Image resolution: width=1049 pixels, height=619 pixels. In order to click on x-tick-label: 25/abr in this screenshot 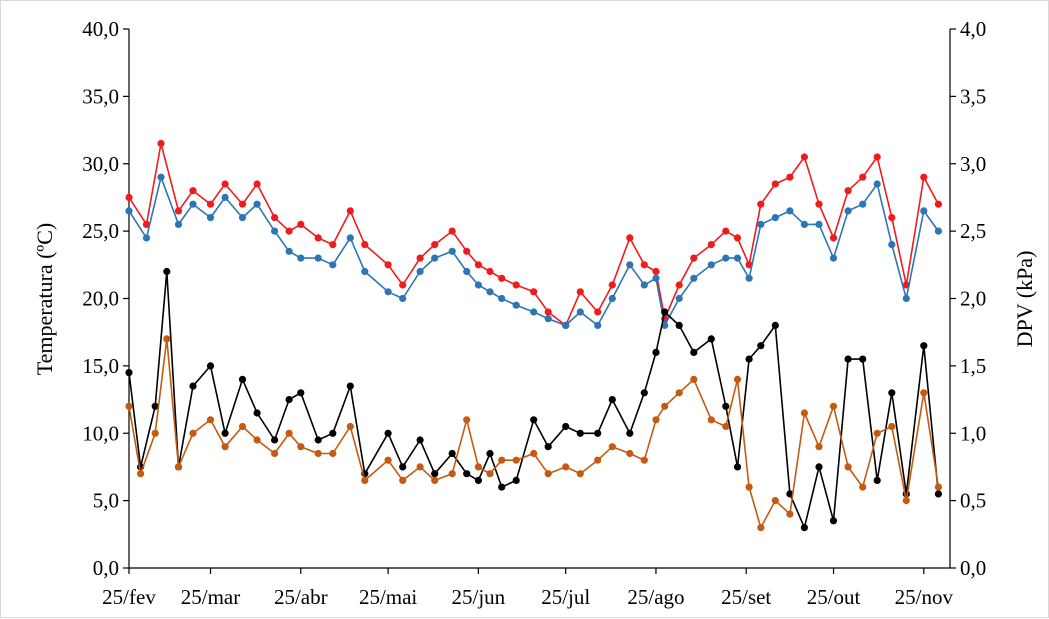, I will do `click(301, 597)`.